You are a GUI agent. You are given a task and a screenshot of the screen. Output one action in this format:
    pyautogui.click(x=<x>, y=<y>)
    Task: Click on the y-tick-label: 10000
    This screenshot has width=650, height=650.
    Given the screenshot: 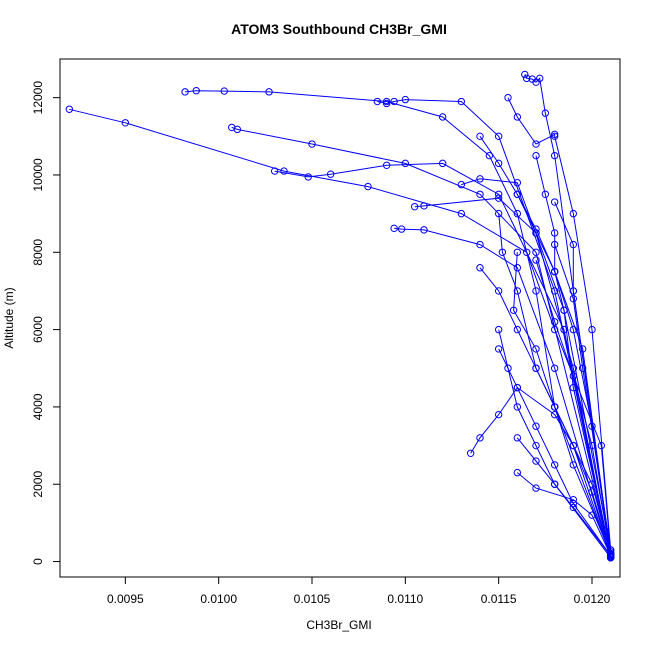 What is the action you would take?
    pyautogui.click(x=38, y=175)
    